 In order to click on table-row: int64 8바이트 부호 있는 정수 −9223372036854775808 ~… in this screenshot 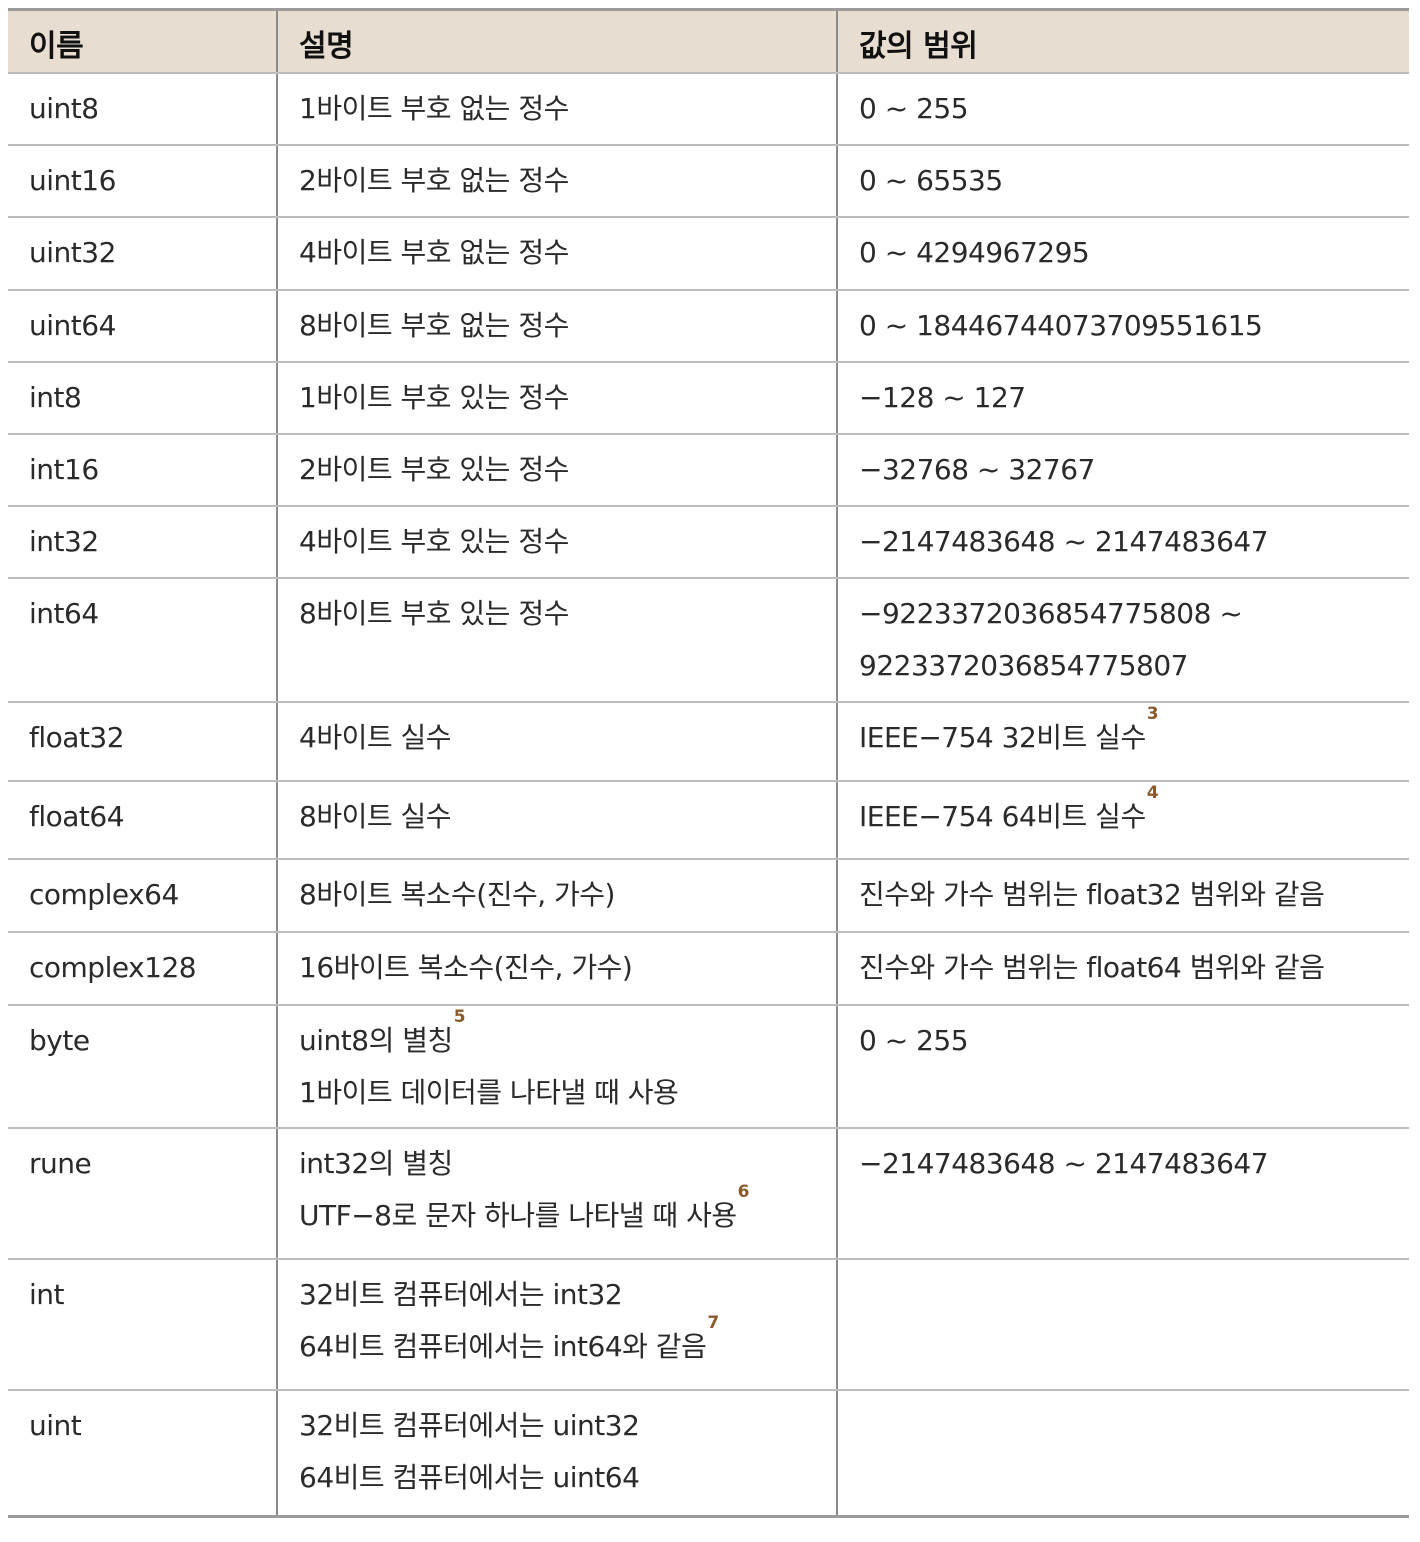, I will do `click(708, 641)`.